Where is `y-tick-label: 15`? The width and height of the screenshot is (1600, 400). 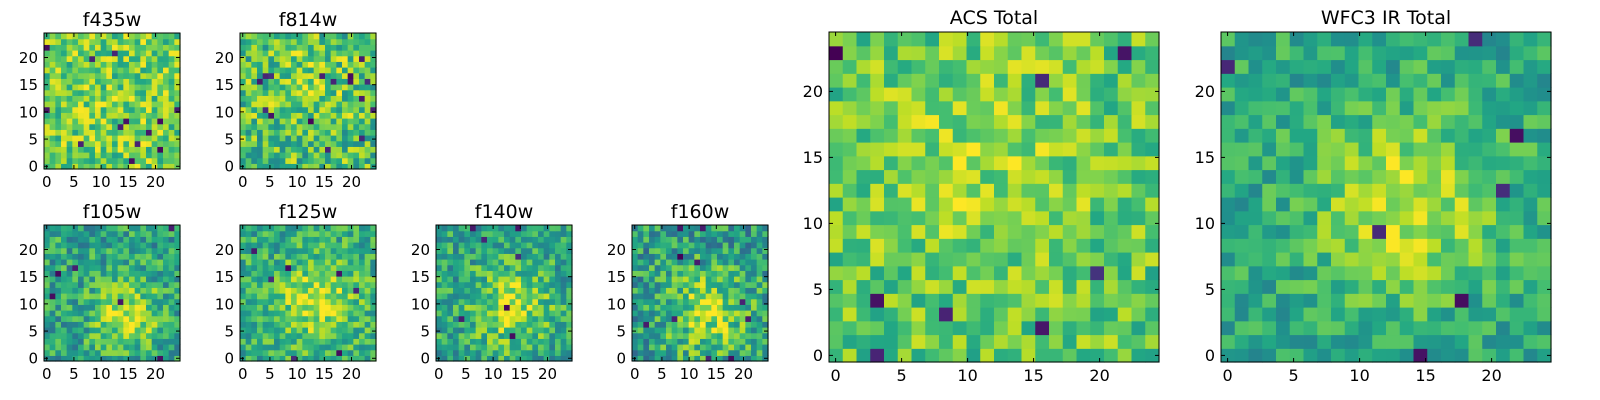
y-tick-label: 15 is located at coordinates (1205, 157).